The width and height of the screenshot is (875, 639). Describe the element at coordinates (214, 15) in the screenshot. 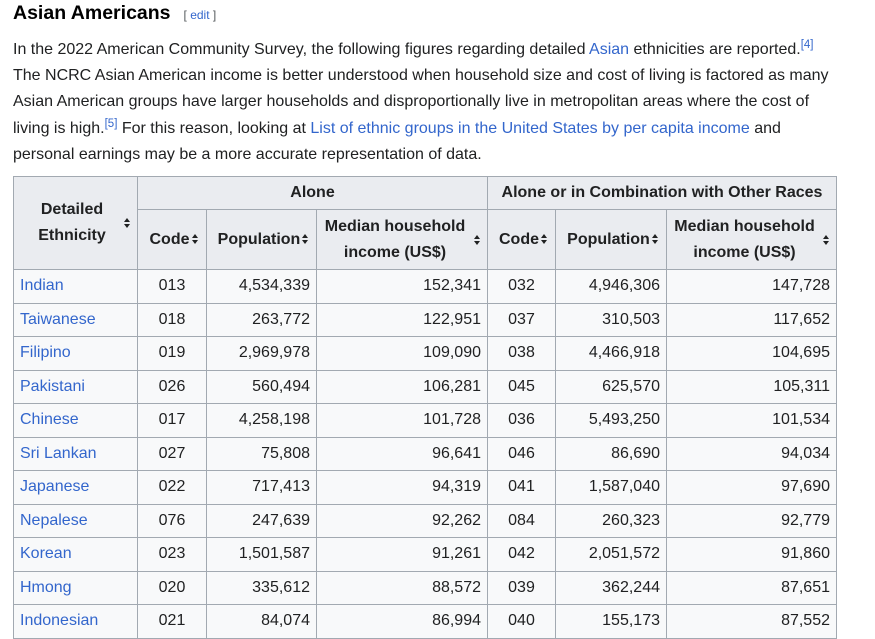

I see `edit-bracket-close: ]` at that location.